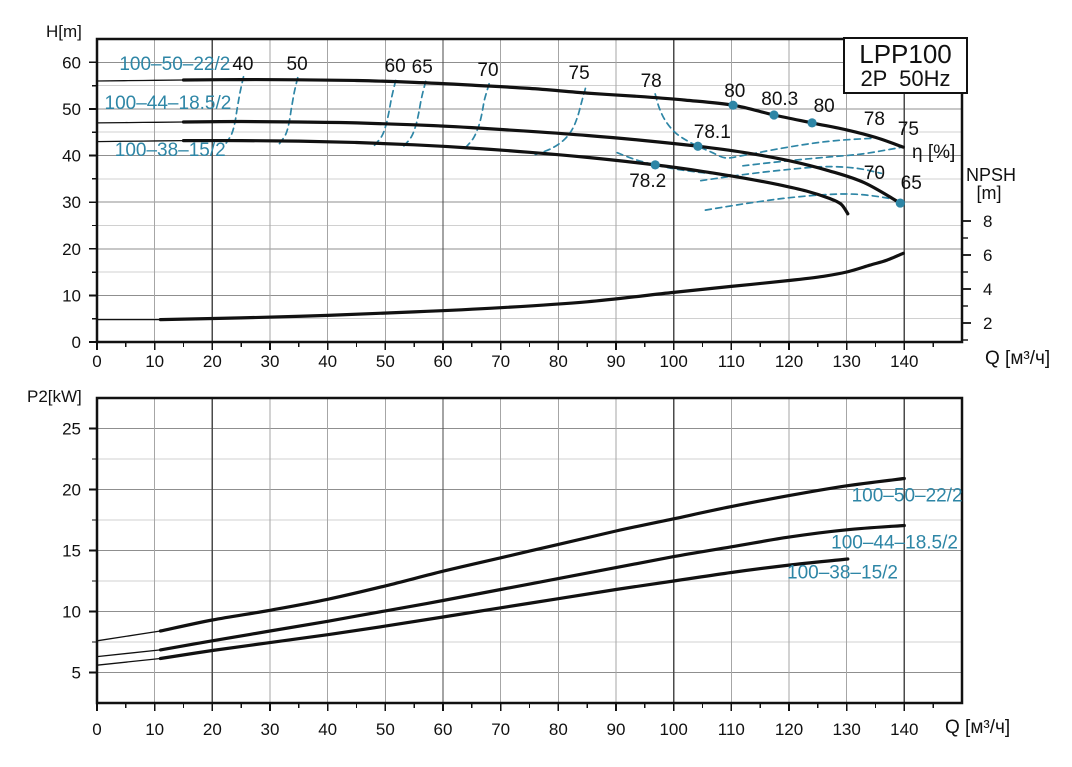  What do you see at coordinates (64, 31) in the screenshot?
I see `y-axis-title: H[m]` at bounding box center [64, 31].